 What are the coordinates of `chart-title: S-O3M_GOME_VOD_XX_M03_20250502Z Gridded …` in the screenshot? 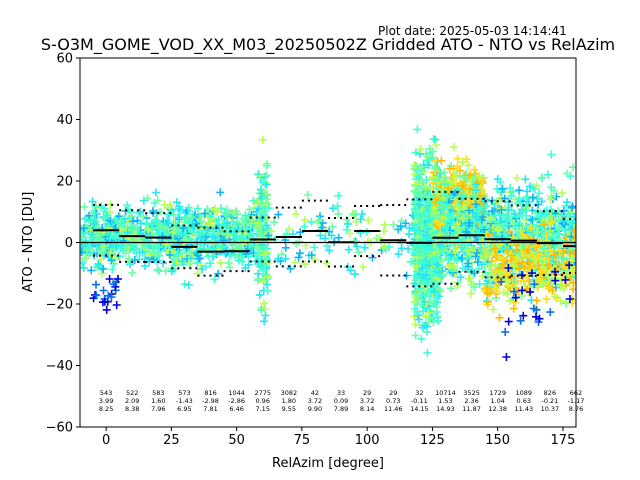 It's located at (328, 45).